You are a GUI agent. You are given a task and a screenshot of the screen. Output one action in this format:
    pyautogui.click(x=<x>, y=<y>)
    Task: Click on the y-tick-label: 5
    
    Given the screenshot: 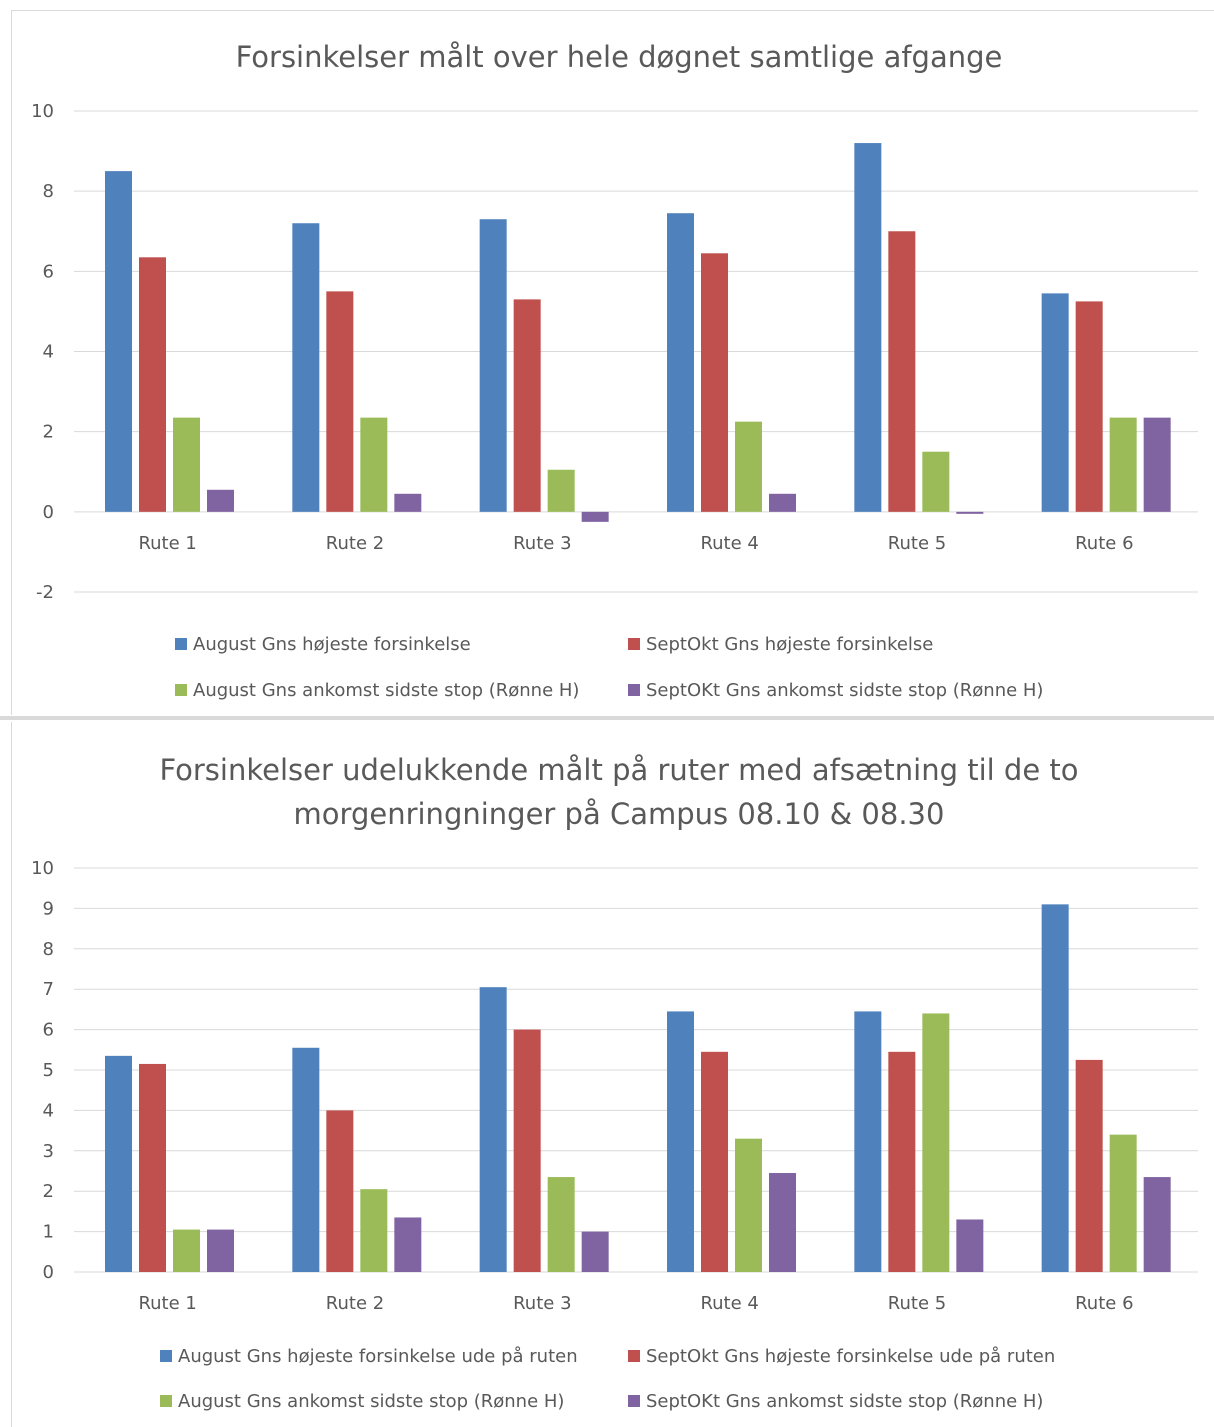 What is the action you would take?
    pyautogui.click(x=48, y=1070)
    